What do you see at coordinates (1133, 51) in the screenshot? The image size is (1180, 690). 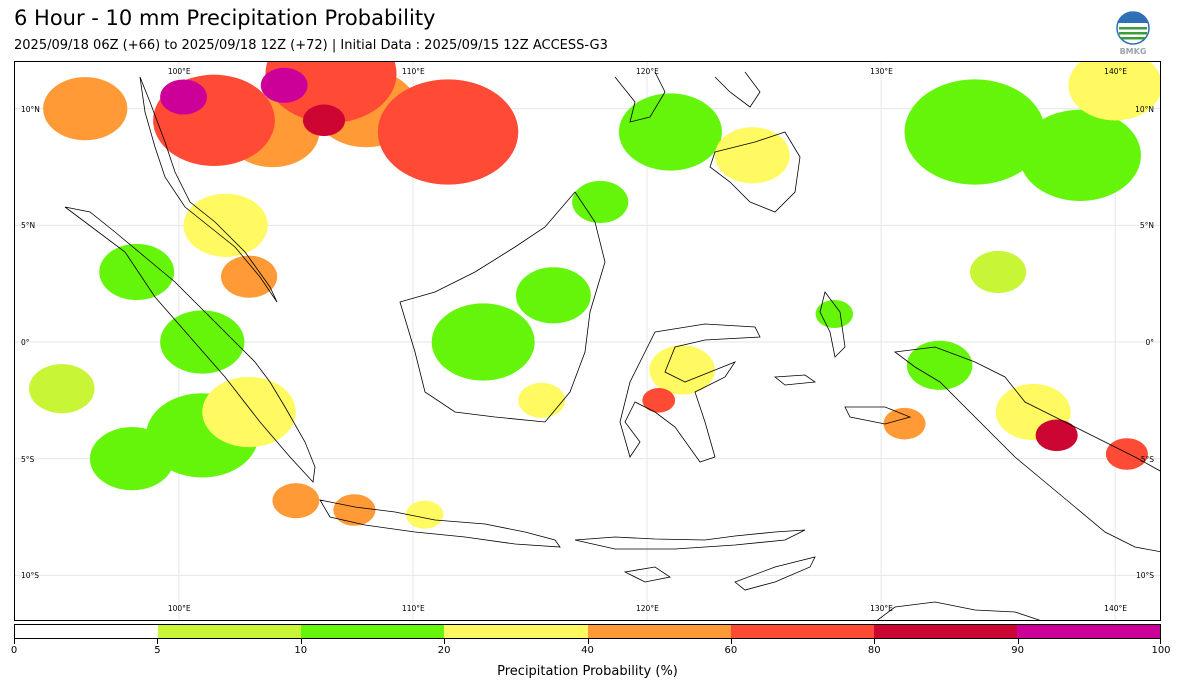 I see `logo-text: BMKG` at bounding box center [1133, 51].